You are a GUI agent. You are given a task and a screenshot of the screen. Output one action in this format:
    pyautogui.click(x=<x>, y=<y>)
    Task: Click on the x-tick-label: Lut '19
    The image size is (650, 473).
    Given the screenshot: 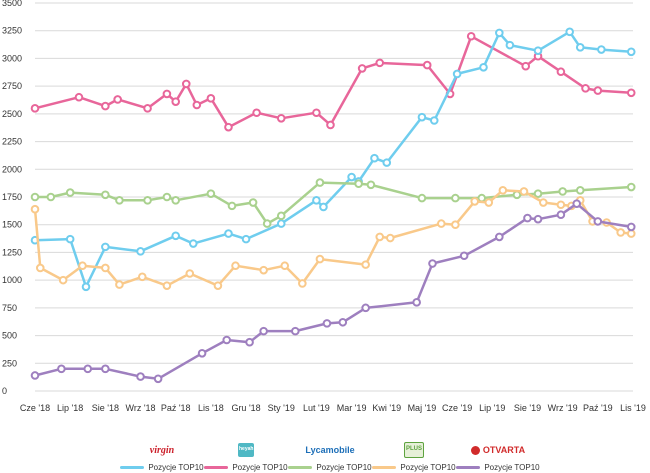 What is the action you would take?
    pyautogui.click(x=316, y=408)
    